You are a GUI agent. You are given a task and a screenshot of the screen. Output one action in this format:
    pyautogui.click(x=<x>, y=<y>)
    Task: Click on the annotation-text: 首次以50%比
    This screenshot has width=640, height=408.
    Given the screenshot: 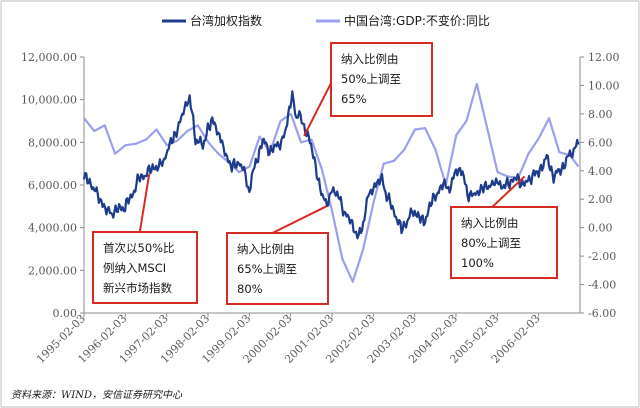 What is the action you would take?
    pyautogui.click(x=139, y=248)
    